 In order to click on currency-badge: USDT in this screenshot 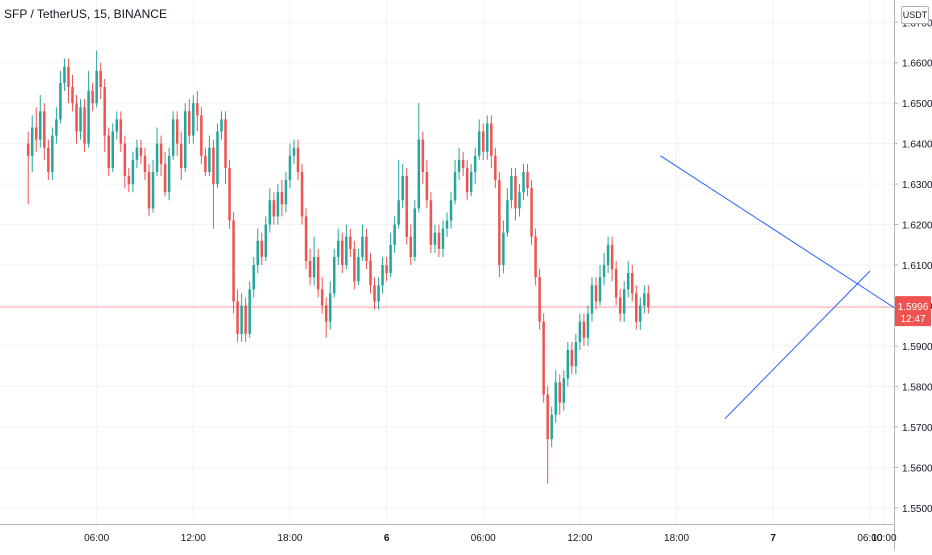, I will do `click(915, 15)`.